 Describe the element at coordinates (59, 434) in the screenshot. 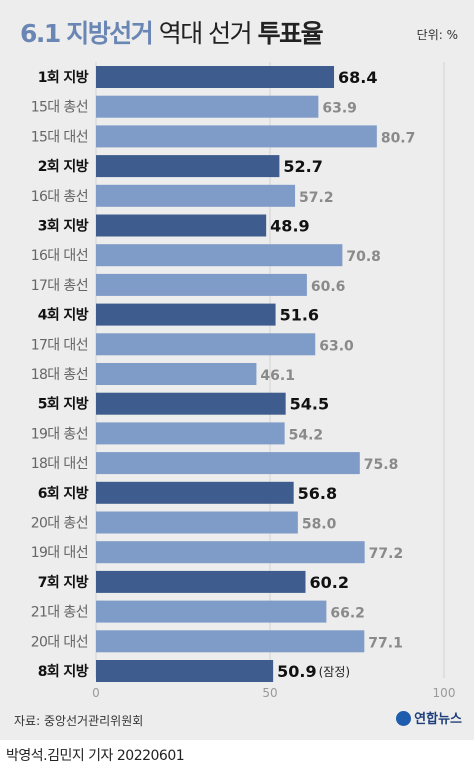

I see `category-label: 19대 총선` at that location.